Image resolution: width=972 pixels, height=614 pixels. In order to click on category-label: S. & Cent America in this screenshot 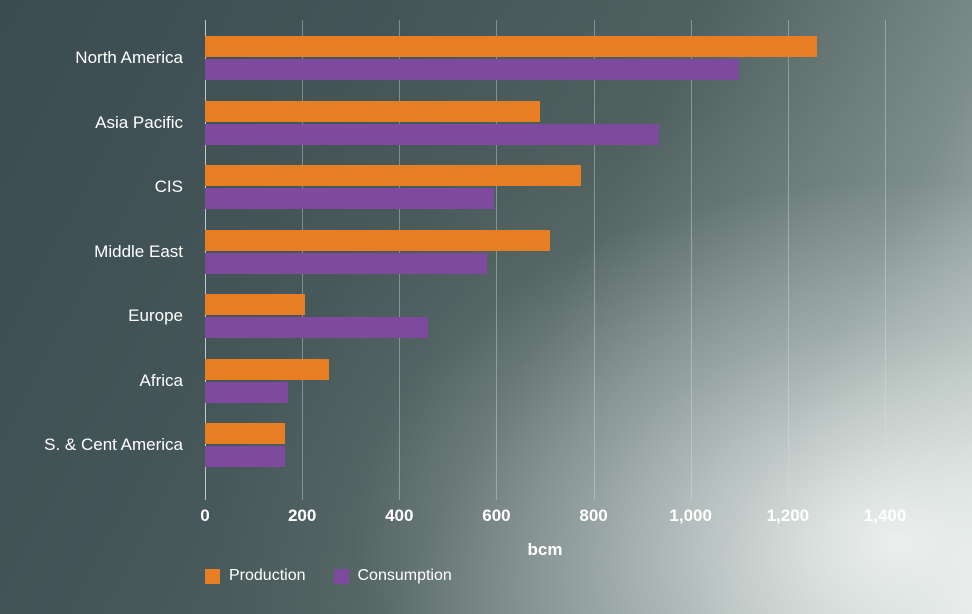, I will do `click(113, 445)`.